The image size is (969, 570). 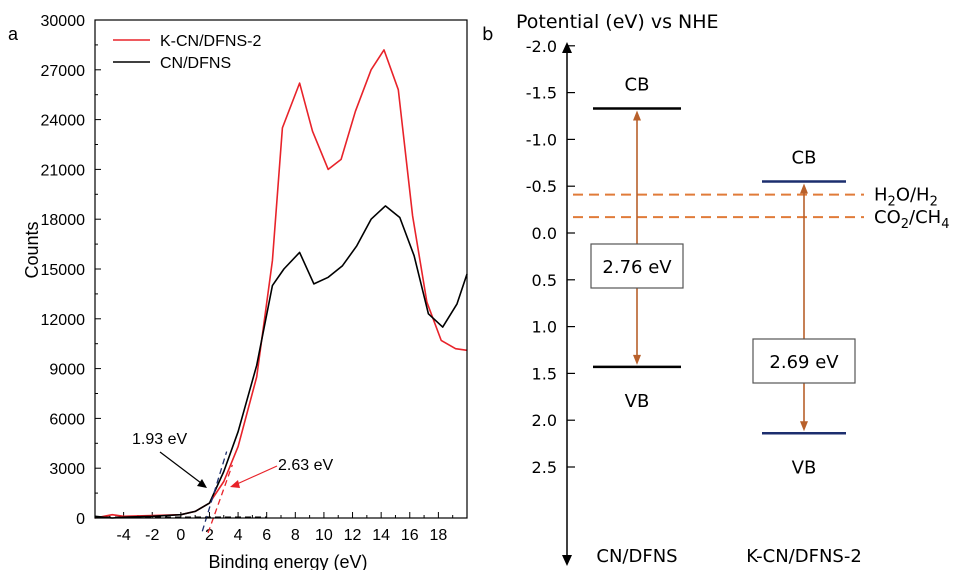 I want to click on potential-tick-group: -2.0 -1.5 -1.0 -0.5 0.0 0.5 1.0 1.5 2.0 2.5, so click(x=550, y=257).